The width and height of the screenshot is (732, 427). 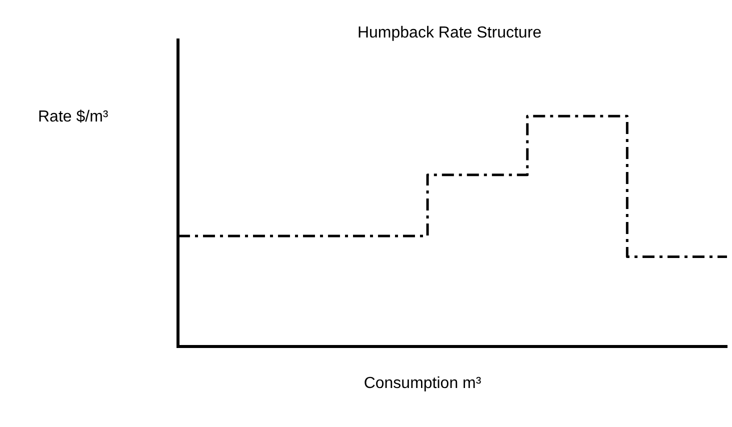 What do you see at coordinates (423, 383) in the screenshot?
I see `x-axis-title: Consumption m³` at bounding box center [423, 383].